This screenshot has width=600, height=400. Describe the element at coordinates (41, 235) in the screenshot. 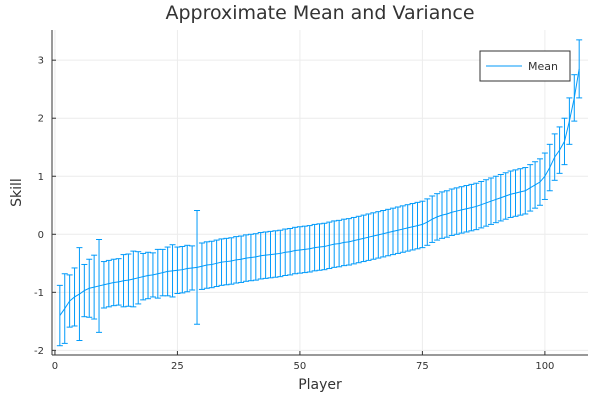

I see `y-tick-label: 0` at that location.